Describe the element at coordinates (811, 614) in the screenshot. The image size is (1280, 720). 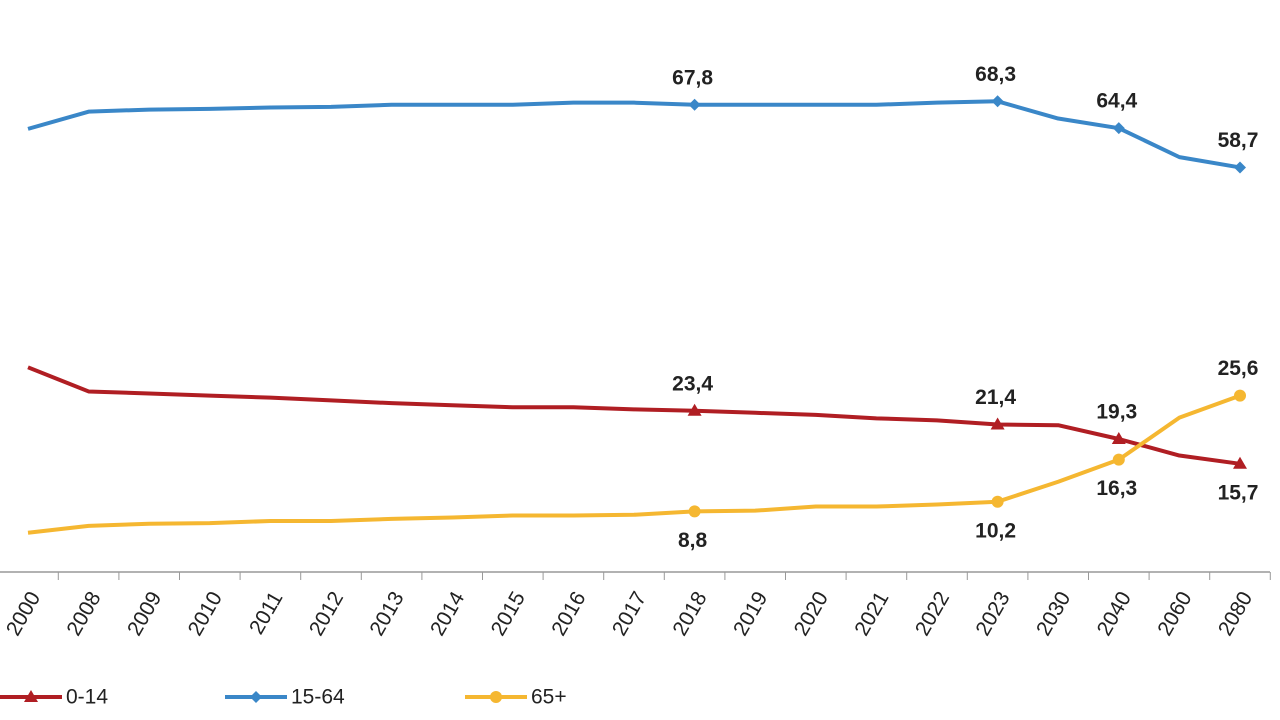
I see `x-tick-label: 2020` at that location.